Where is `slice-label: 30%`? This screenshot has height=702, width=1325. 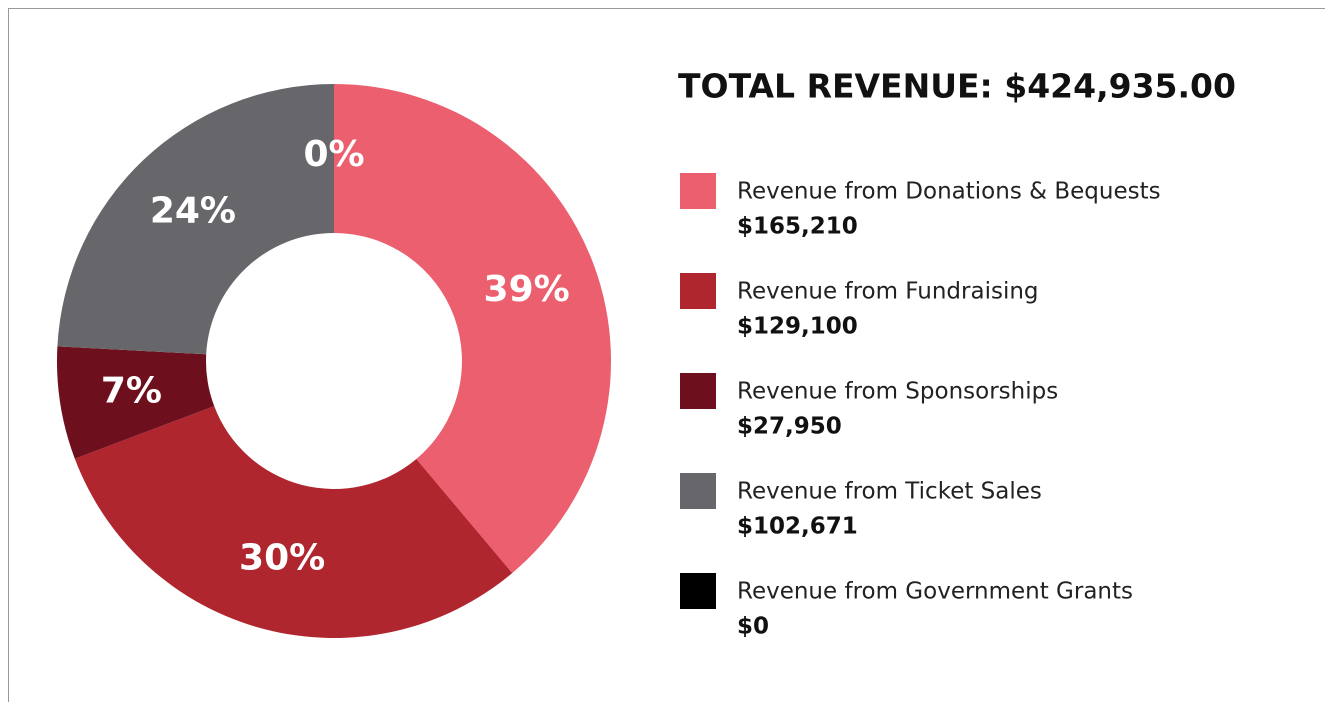
slice-label: 30% is located at coordinates (282, 557).